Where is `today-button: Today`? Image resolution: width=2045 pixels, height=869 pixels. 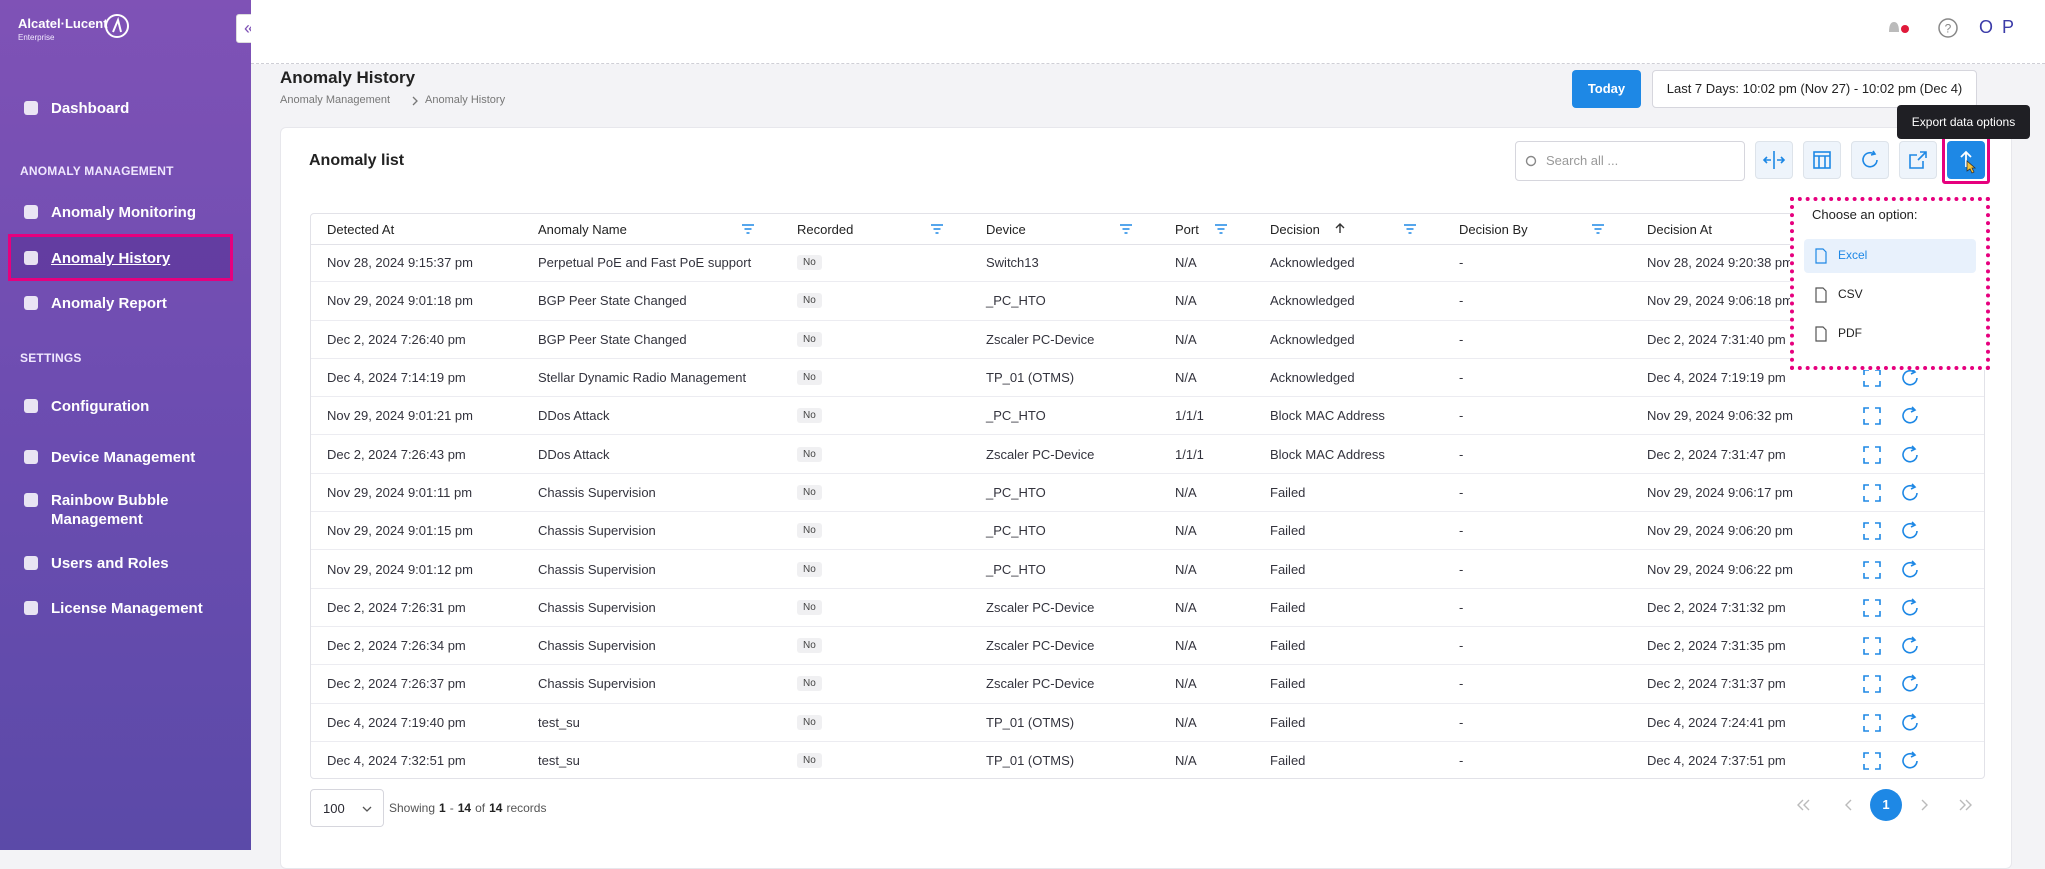 today-button: Today is located at coordinates (1606, 89).